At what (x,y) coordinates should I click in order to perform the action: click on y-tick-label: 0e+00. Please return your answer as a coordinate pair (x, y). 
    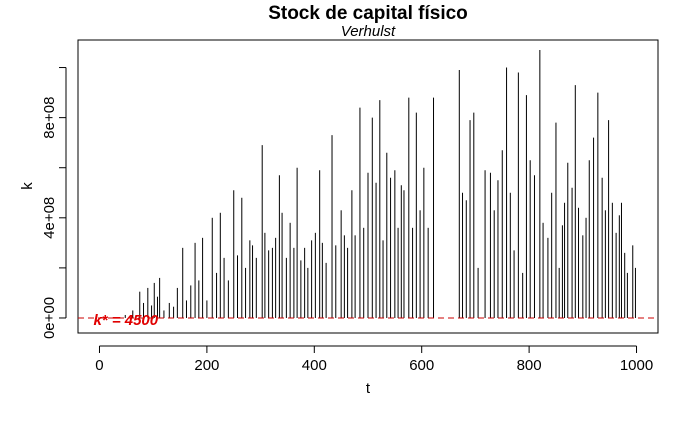
    Looking at the image, I should click on (49, 318).